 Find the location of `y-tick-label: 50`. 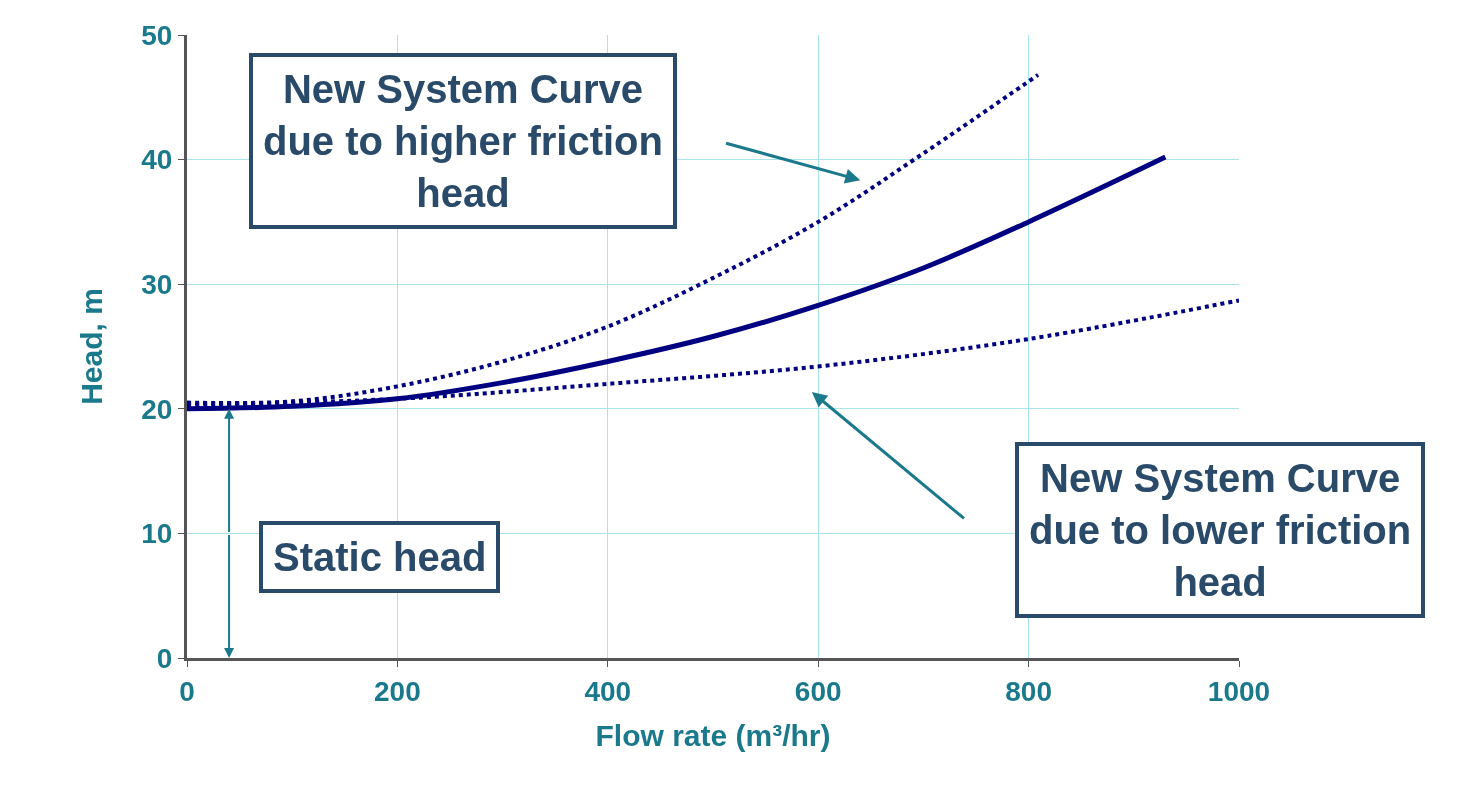

y-tick-label: 50 is located at coordinates (157, 35).